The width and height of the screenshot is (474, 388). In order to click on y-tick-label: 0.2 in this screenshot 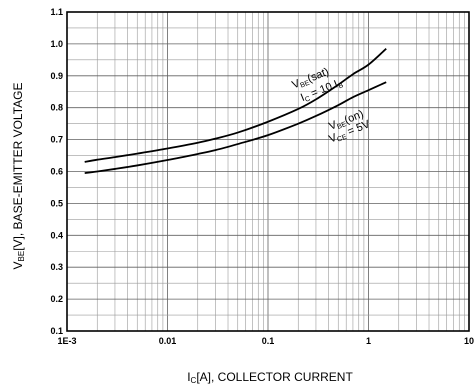, I will do `click(56, 299)`.